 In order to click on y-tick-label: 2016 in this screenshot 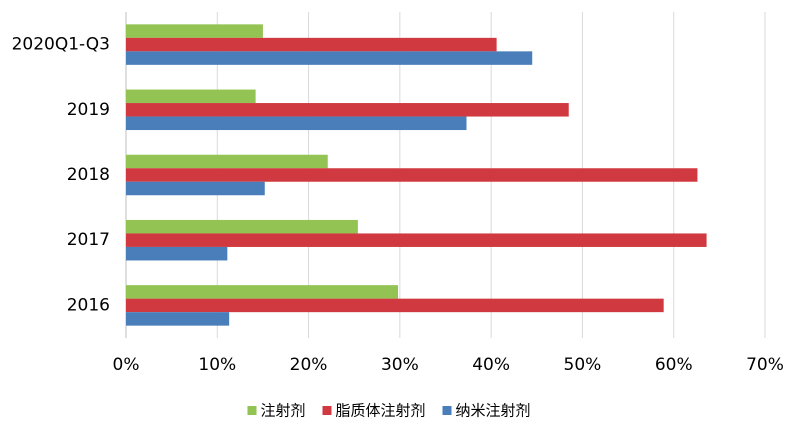, I will do `click(88, 305)`.